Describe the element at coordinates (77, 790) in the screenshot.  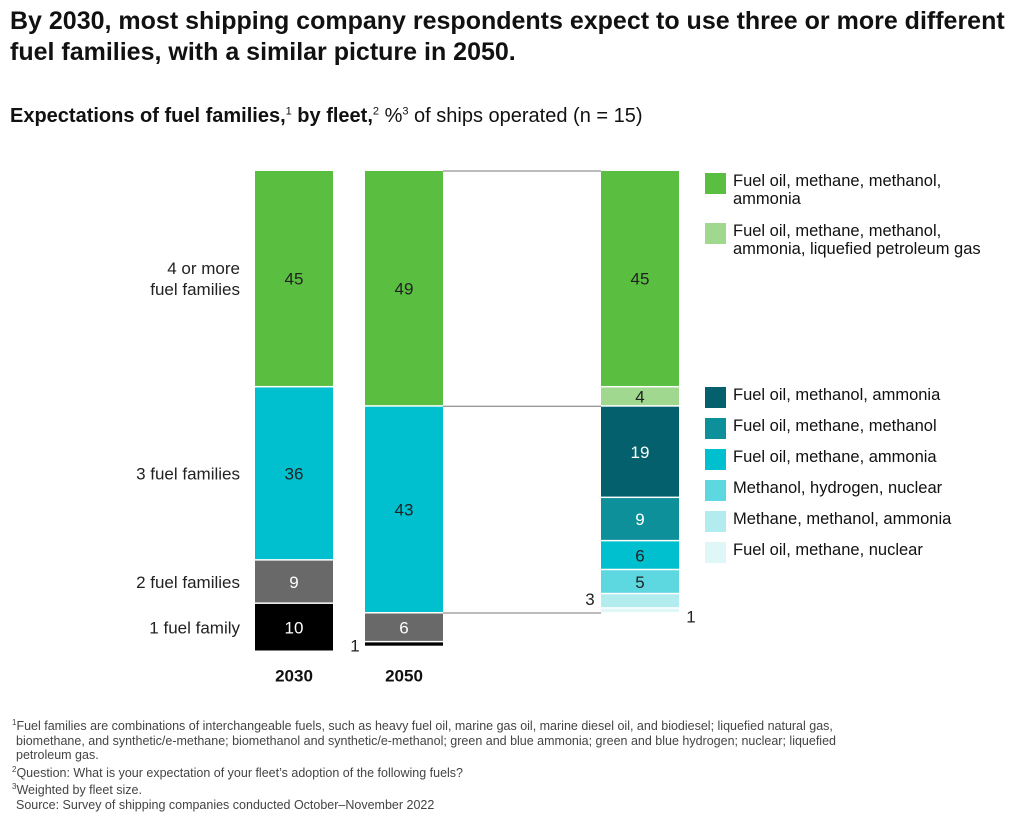
I see `footnote-3: 3Weighted by fleet size.` at that location.